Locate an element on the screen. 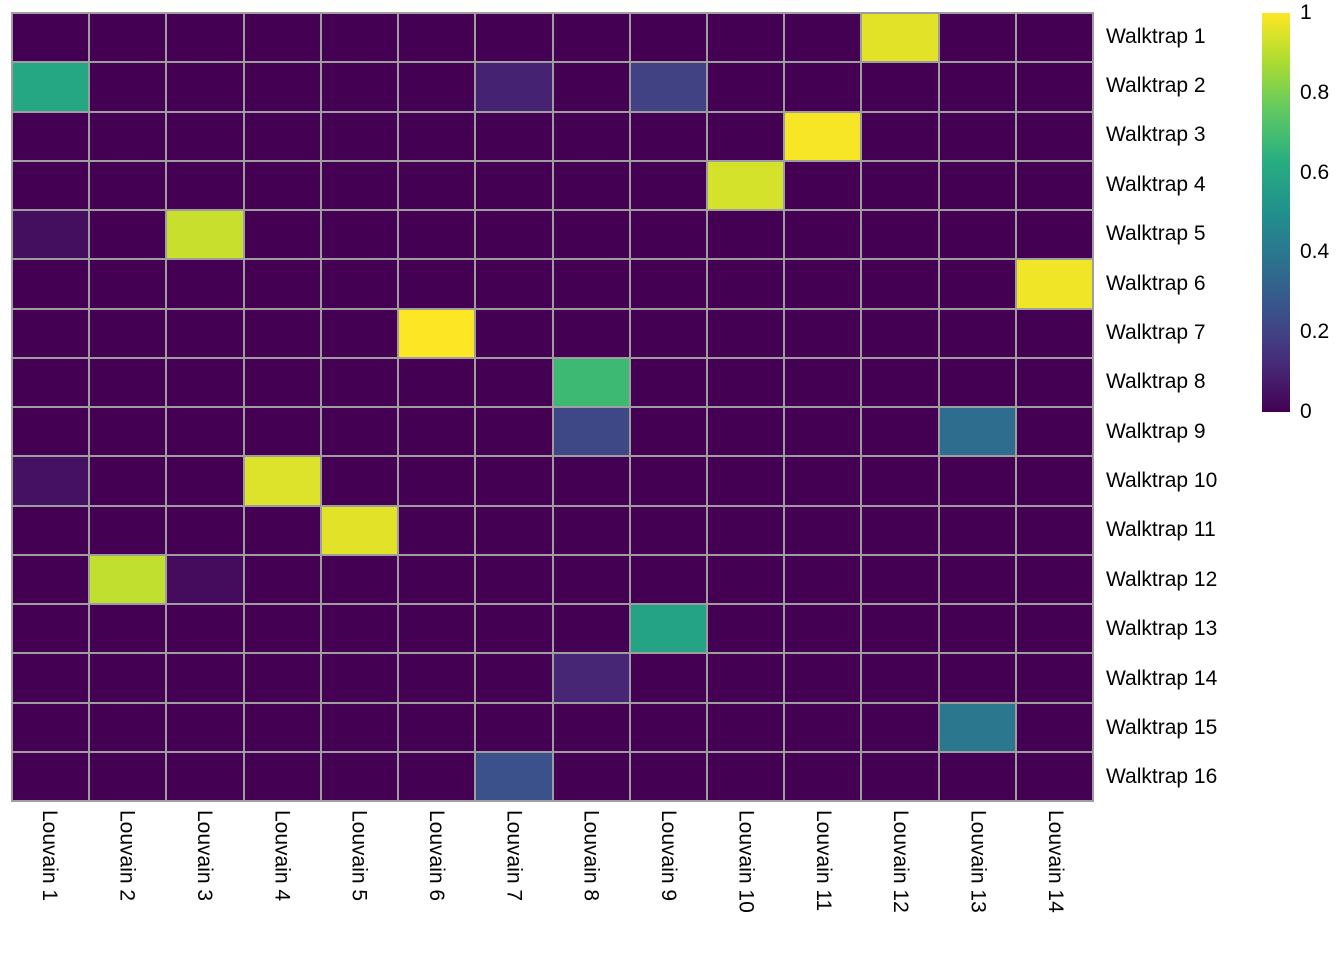 The height and width of the screenshot is (960, 1344). col-label-slot: Louvain 4 is located at coordinates (281, 882).